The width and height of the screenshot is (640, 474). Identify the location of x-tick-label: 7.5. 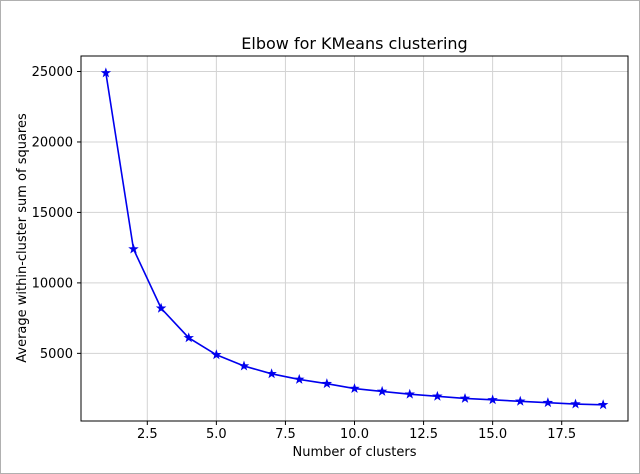
(285, 434).